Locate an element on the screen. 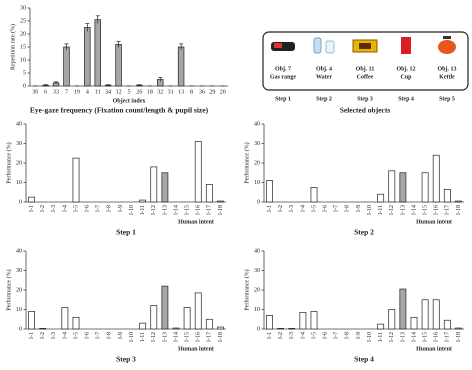  x-tick-label: 26 is located at coordinates (139, 92).